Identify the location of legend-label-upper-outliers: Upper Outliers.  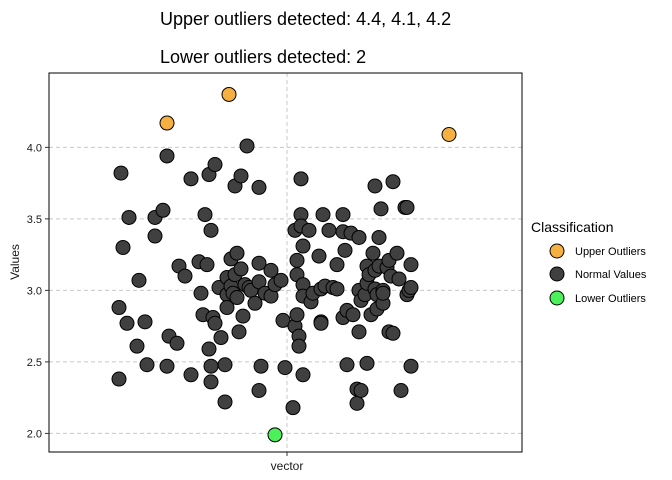
(610, 252).